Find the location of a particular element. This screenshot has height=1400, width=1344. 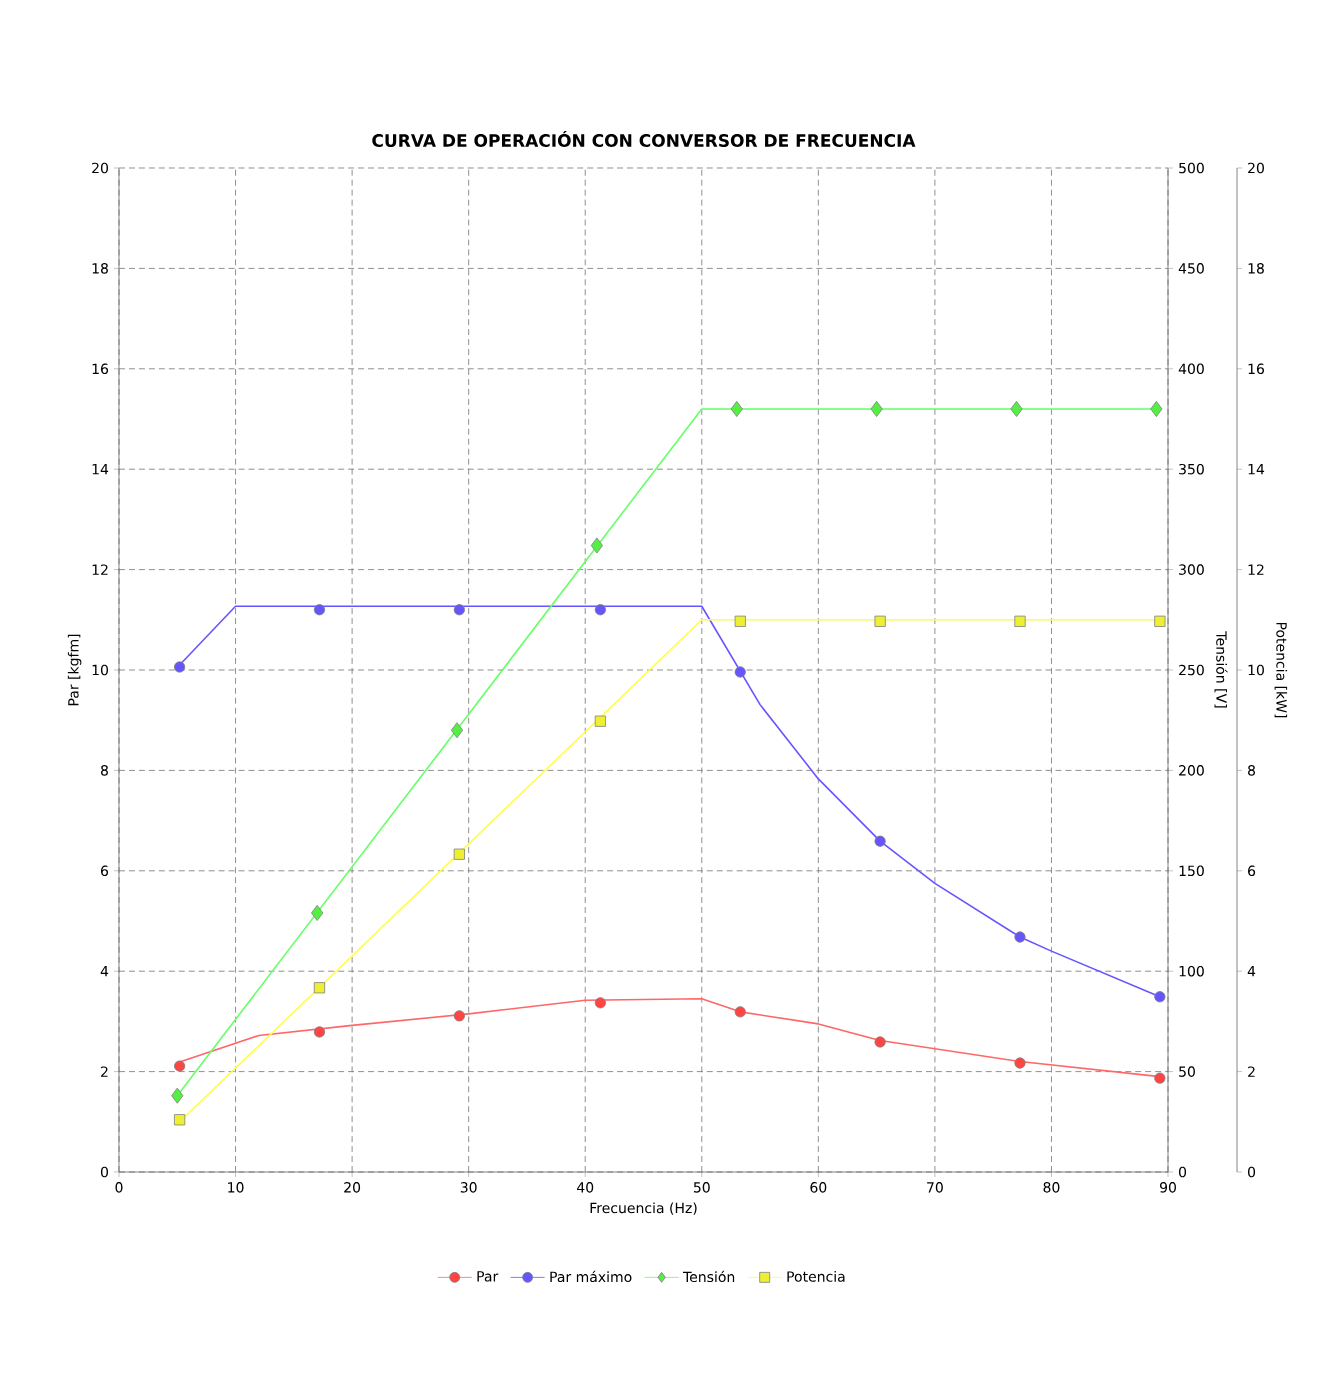

x-tick-label: 80 is located at coordinates (1051, 1187).